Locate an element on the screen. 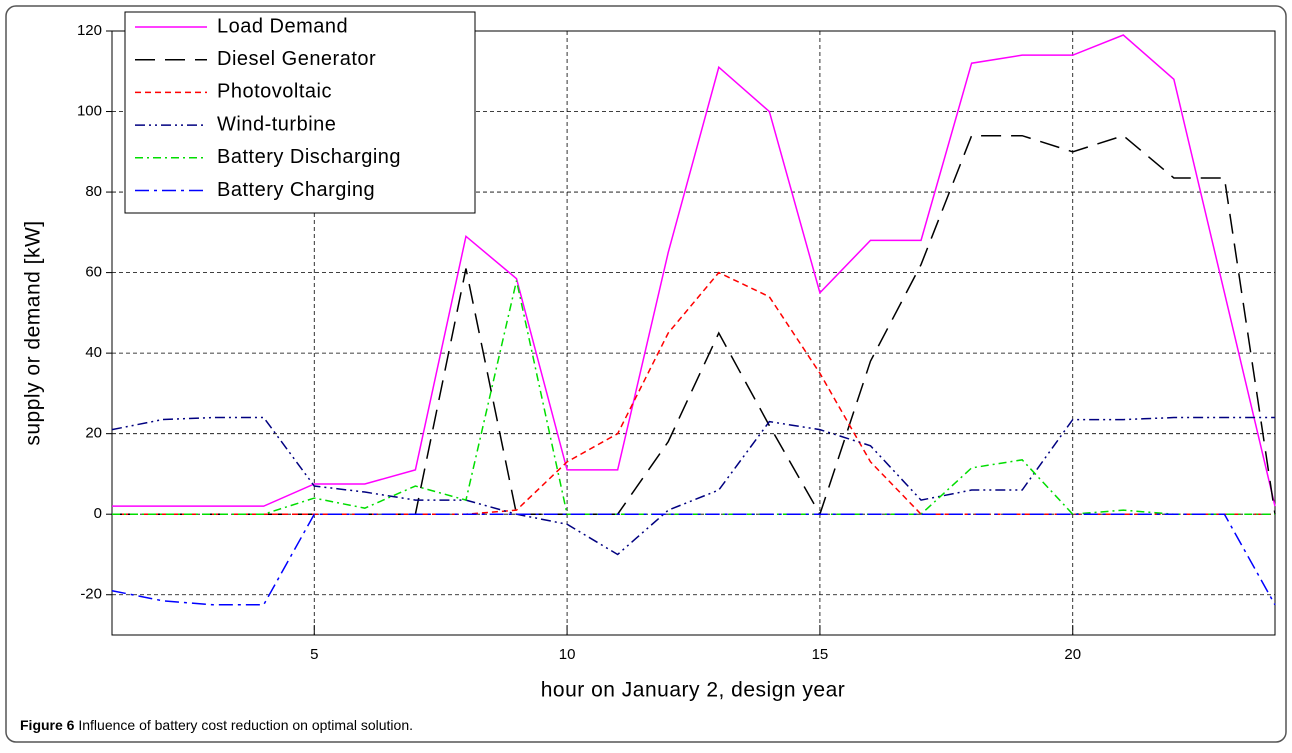 This screenshot has height=753, width=1292. y-axis-label: supply or demand [kW] is located at coordinates (33, 332).